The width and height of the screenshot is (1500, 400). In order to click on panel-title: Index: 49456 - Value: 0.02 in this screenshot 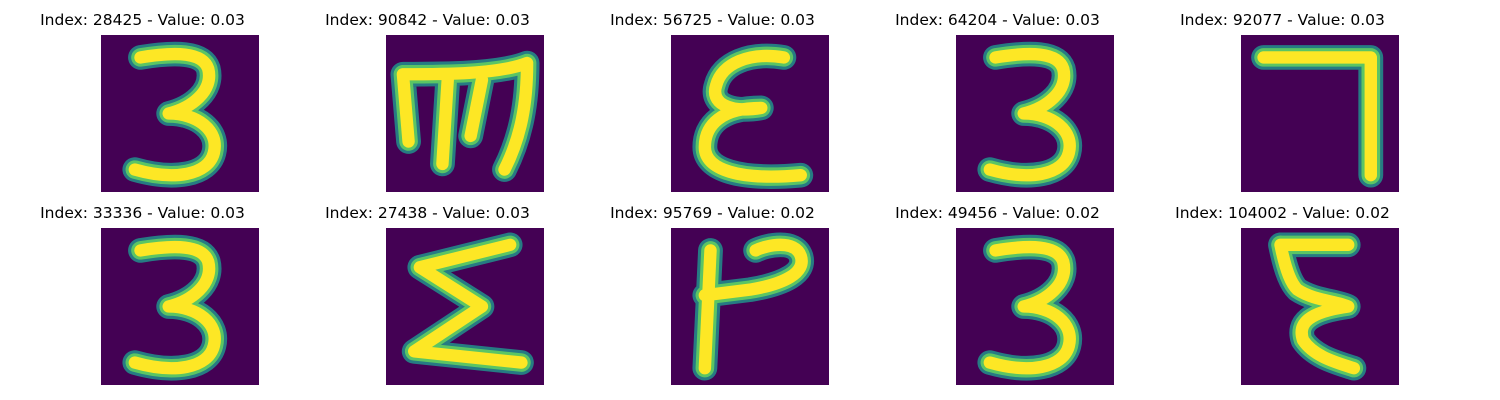, I will do `click(997, 213)`.